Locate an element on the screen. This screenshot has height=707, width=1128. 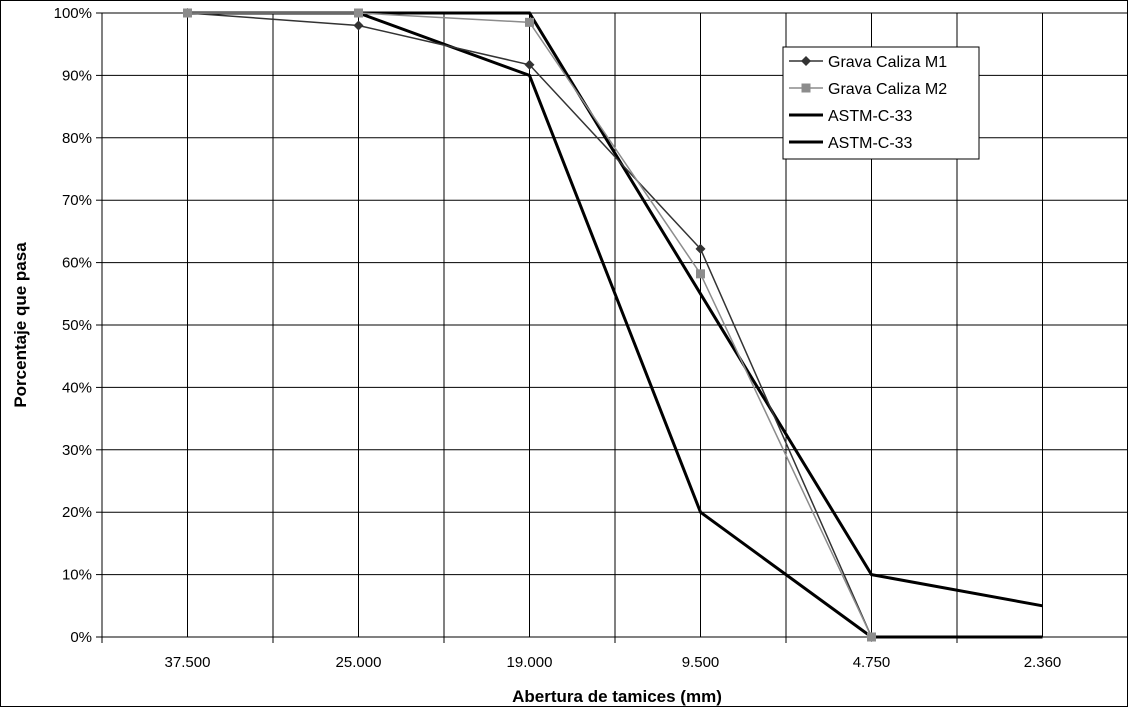
legend-label: Grava Caliza M1 is located at coordinates (887, 62).